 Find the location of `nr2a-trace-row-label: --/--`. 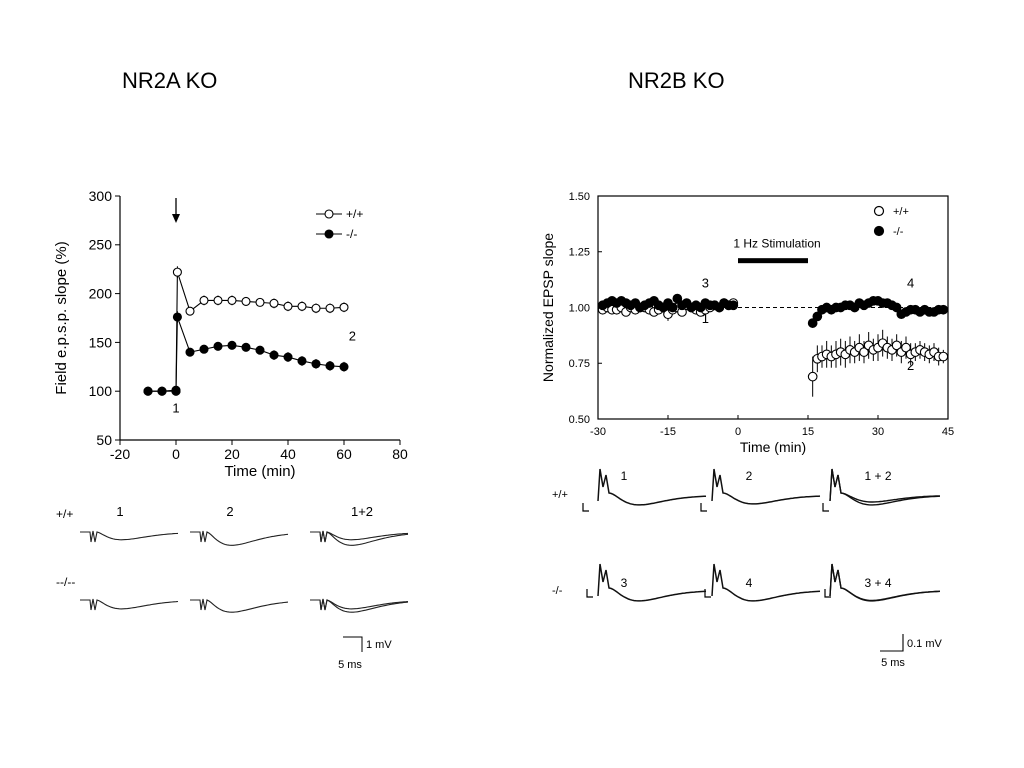

nr2a-trace-row-label: --/-- is located at coordinates (65, 582).